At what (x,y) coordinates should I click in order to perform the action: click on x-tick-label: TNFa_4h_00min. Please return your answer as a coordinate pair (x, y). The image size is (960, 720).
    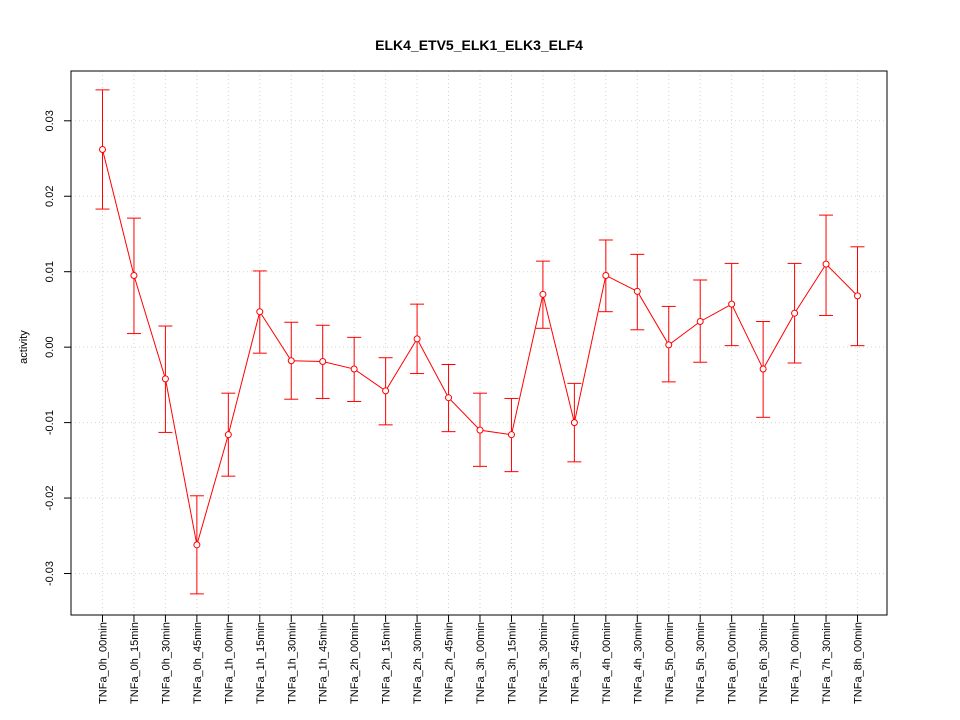
    Looking at the image, I should click on (607, 663).